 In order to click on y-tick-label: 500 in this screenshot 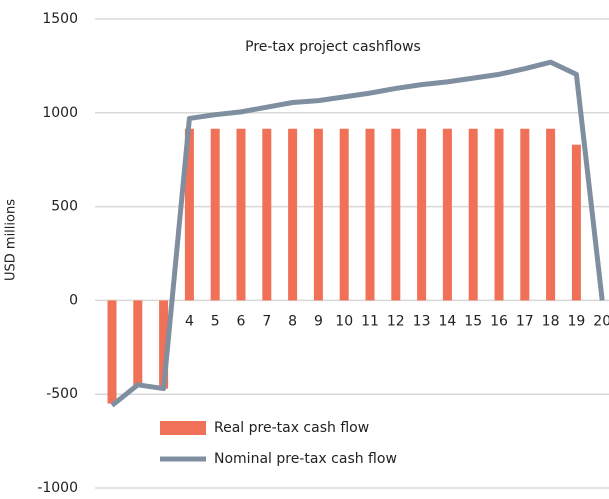, I will do `click(64, 207)`.